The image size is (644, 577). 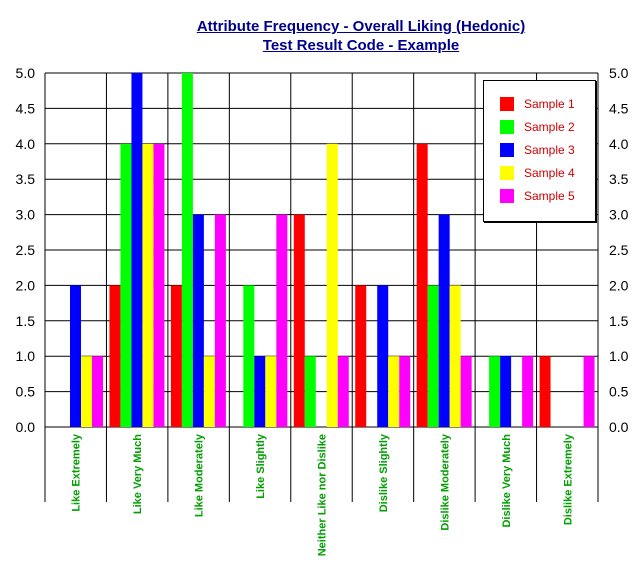 I want to click on y-tick-label-right: 4.0, so click(x=619, y=144).